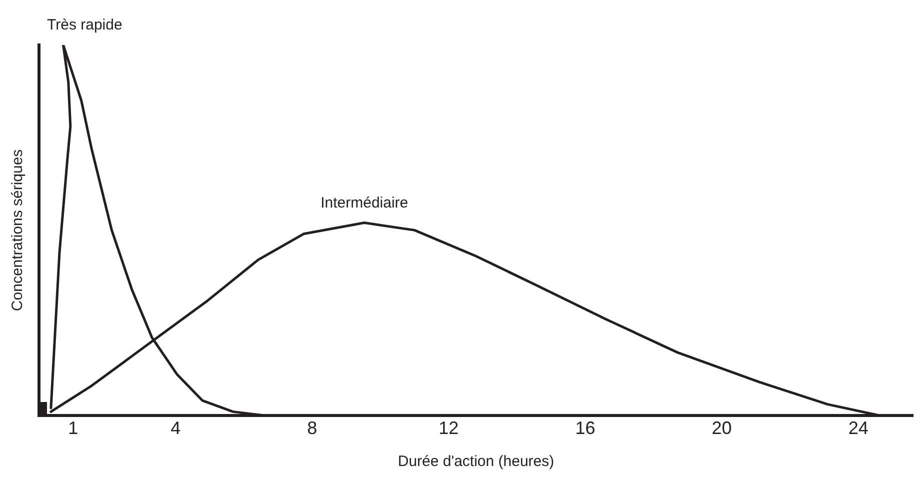  What do you see at coordinates (585, 428) in the screenshot?
I see `x-tick-label: 16` at bounding box center [585, 428].